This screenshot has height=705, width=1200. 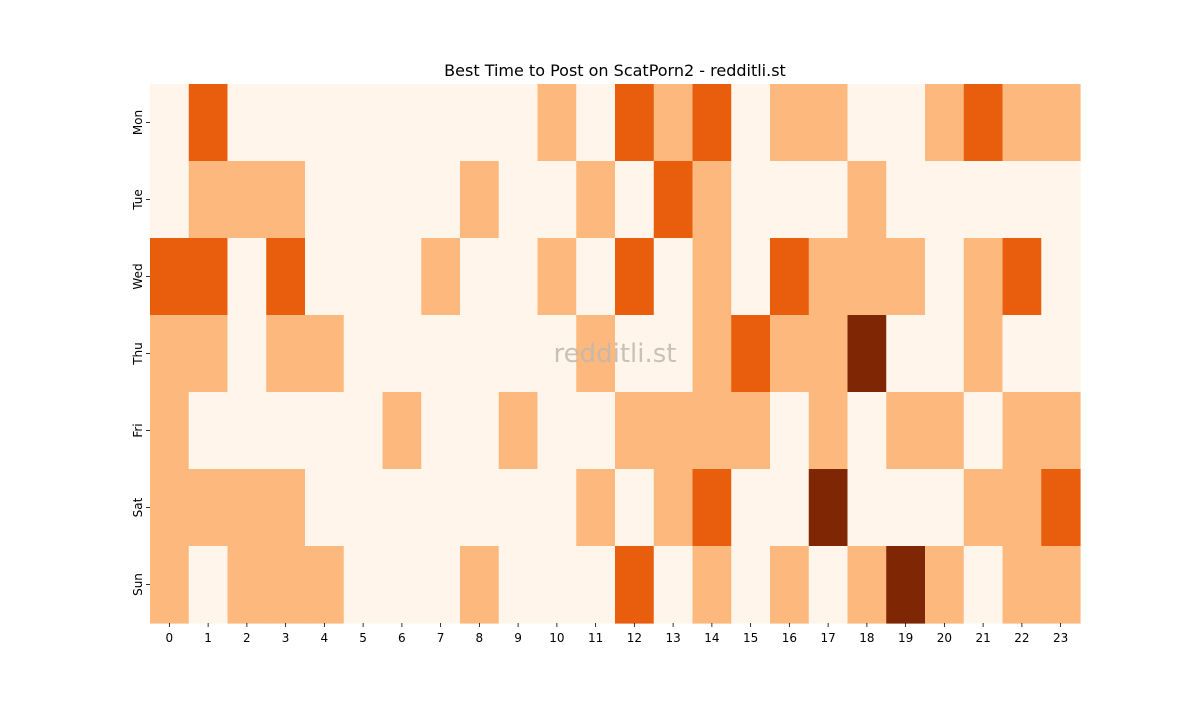 I want to click on x-tick-label-7: 7, so click(x=441, y=638).